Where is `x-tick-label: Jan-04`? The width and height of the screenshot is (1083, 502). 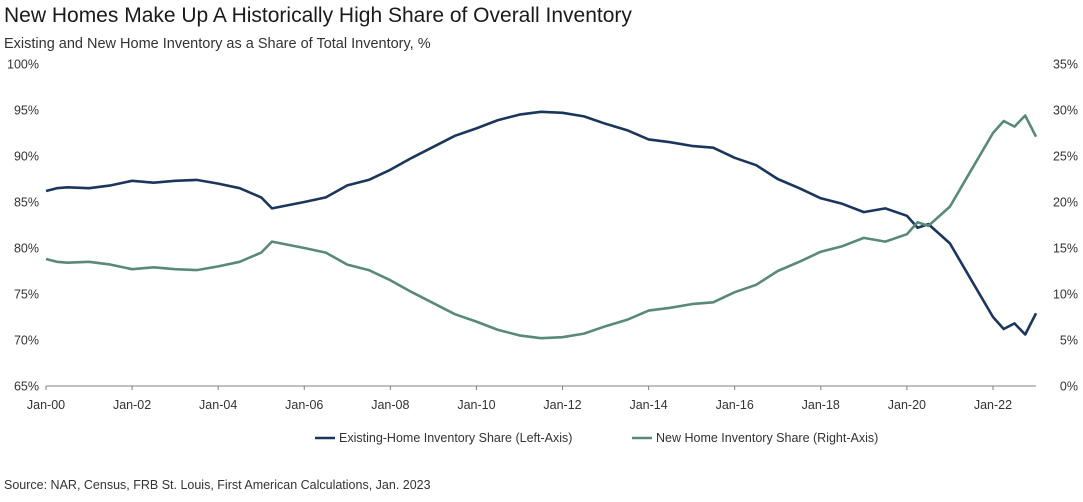 x-tick-label: Jan-04 is located at coordinates (218, 405).